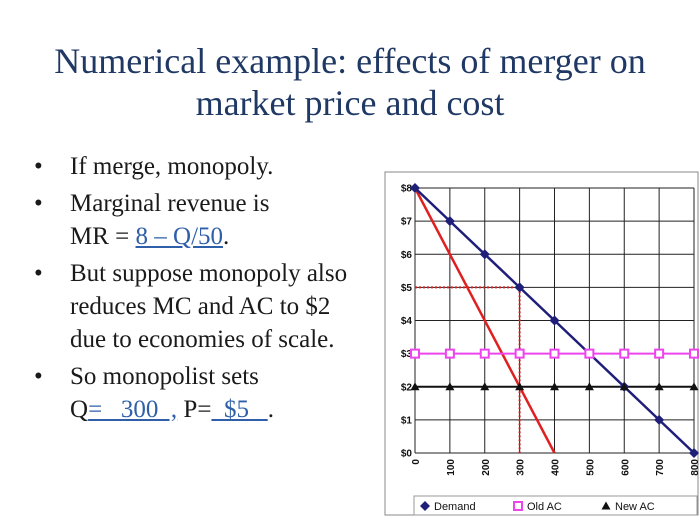  Describe the element at coordinates (239, 409) in the screenshot. I see `p-value: $5` at that location.